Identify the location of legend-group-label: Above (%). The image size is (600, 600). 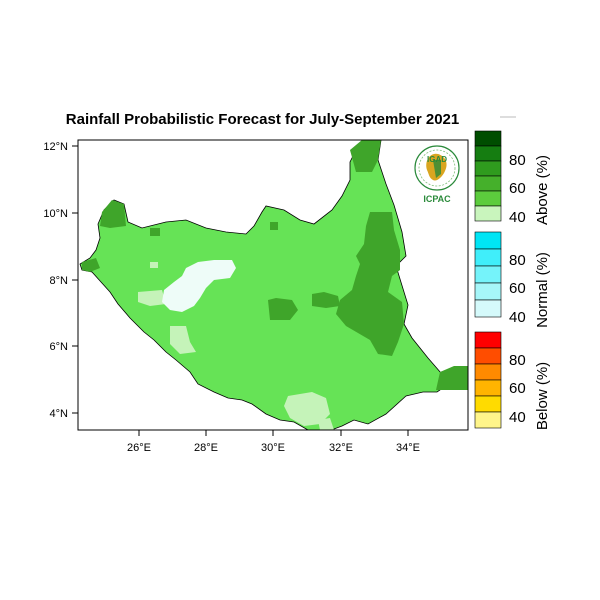
(542, 190).